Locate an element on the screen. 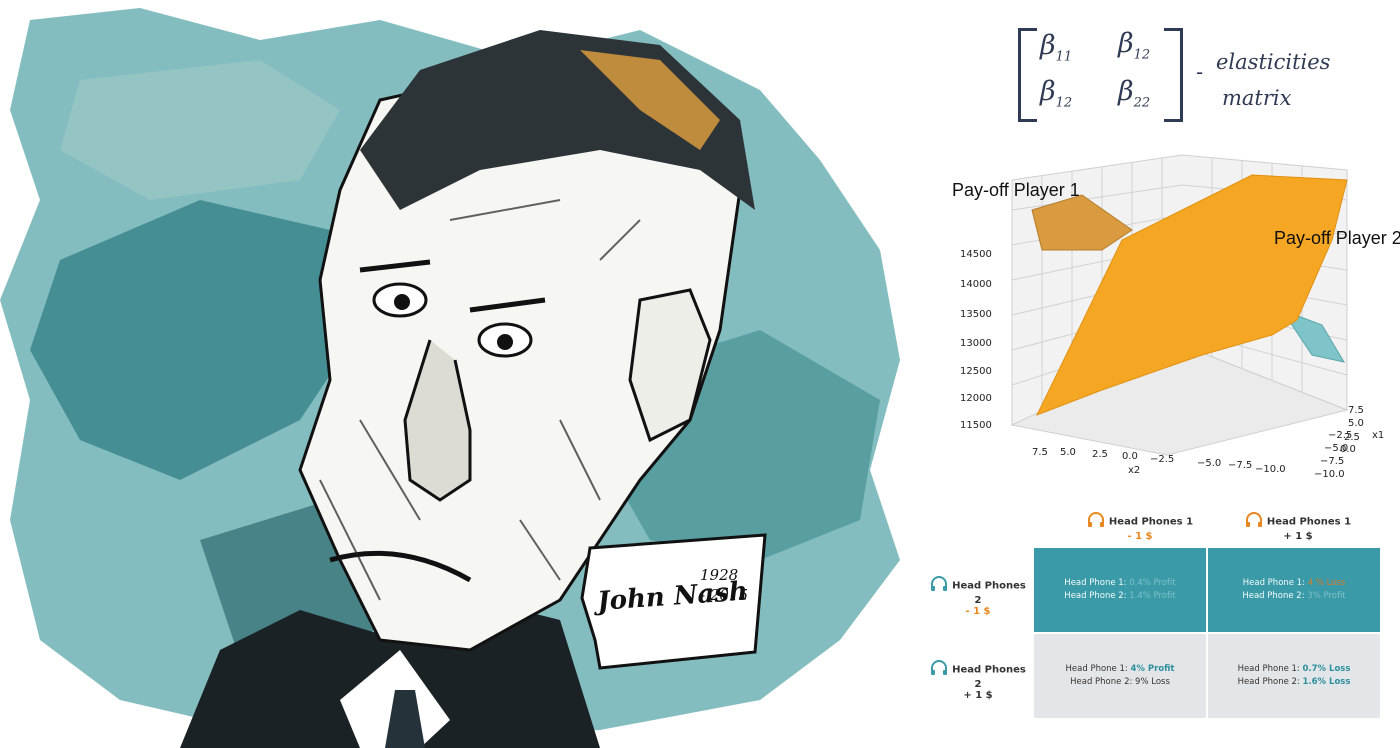  column-header-2-title: Head Phones 1 is located at coordinates (1309, 522).